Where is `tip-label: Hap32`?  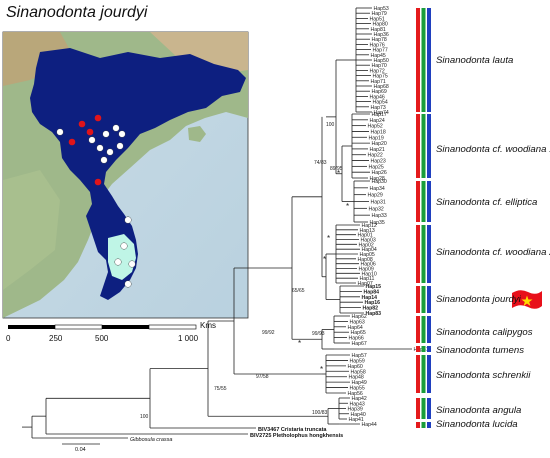
tip-label: Hap32 is located at coordinates (376, 209).